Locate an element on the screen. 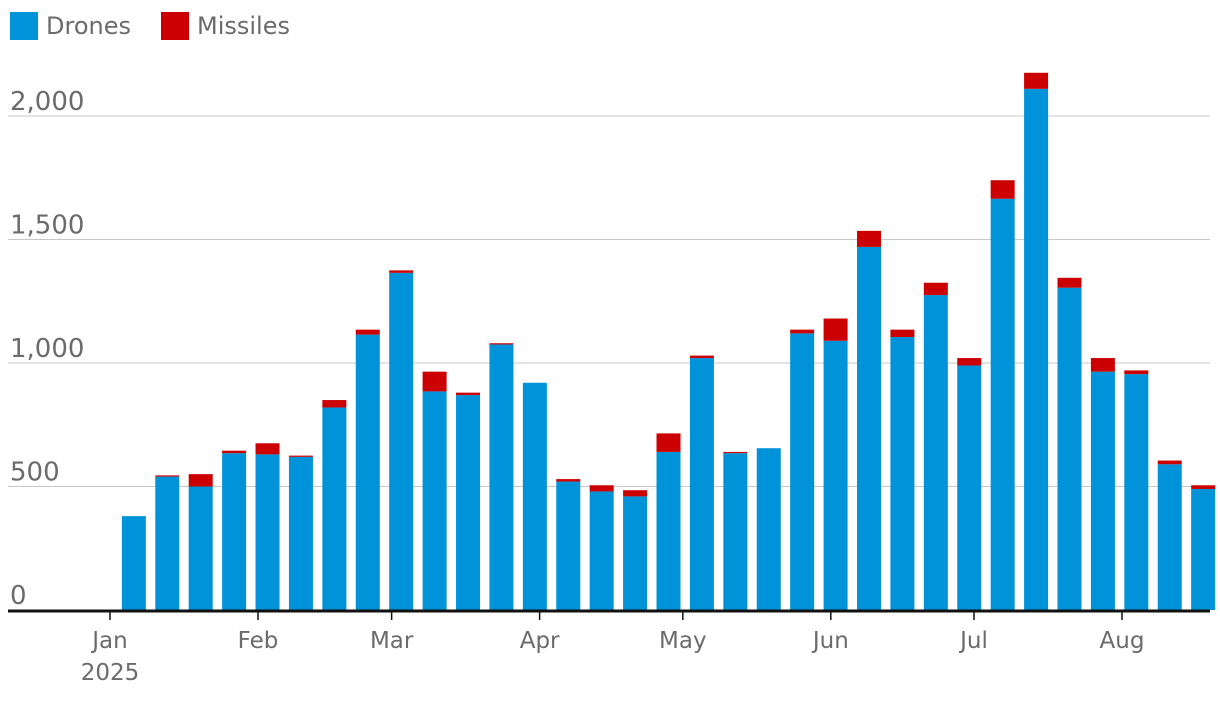  x-axis: Jan 2025 Feb Mar Apr May Jun Jul Aug is located at coordinates (609, 647).